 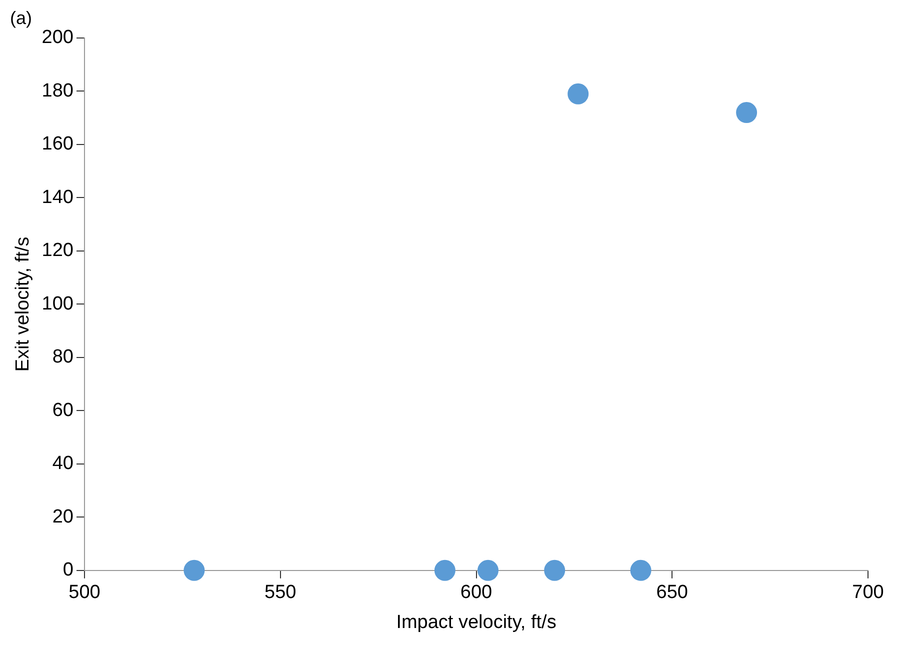 What do you see at coordinates (58, 37) in the screenshot?
I see `y-tick-label: 200` at bounding box center [58, 37].